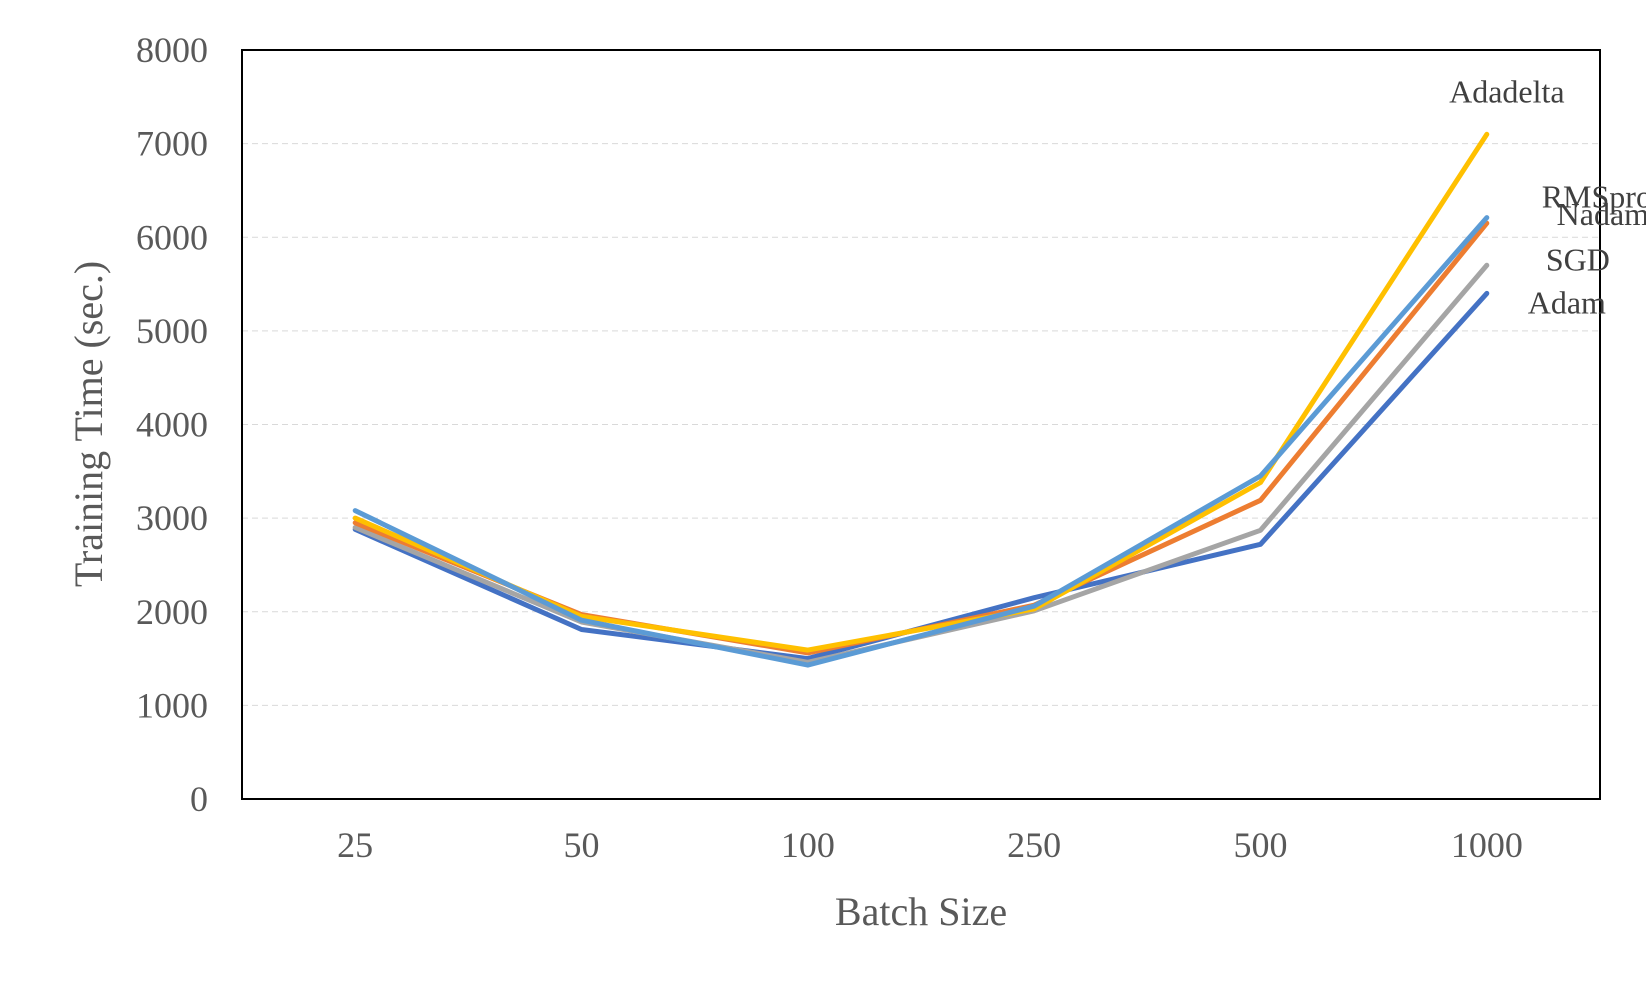  What do you see at coordinates (582, 845) in the screenshot?
I see `x-tick-label: 50` at bounding box center [582, 845].